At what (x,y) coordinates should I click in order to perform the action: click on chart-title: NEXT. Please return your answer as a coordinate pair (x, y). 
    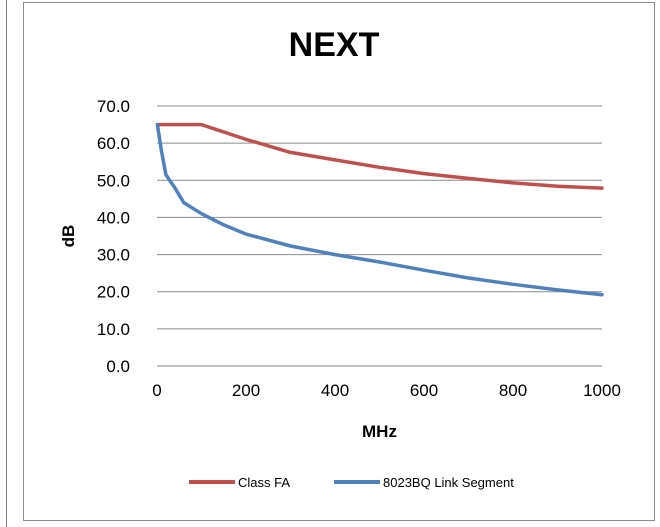
    Looking at the image, I should click on (334, 45).